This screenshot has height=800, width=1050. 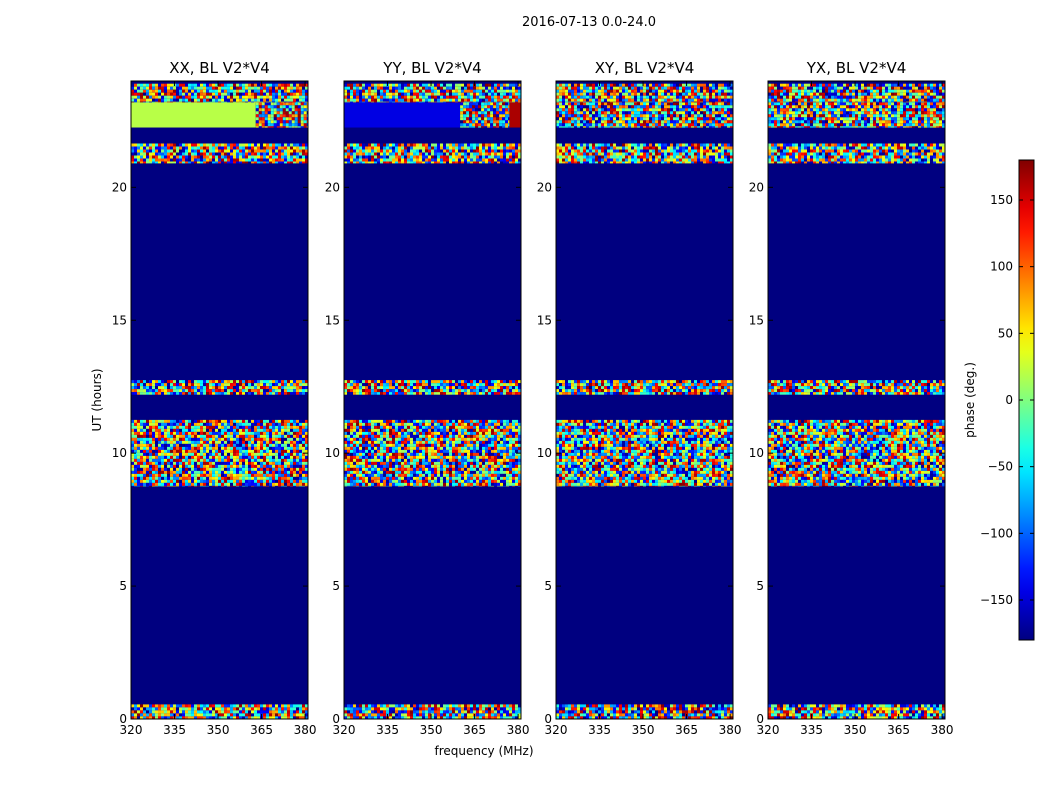 What do you see at coordinates (97, 399) in the screenshot?
I see `y-axis-label: UT (hours)` at bounding box center [97, 399].